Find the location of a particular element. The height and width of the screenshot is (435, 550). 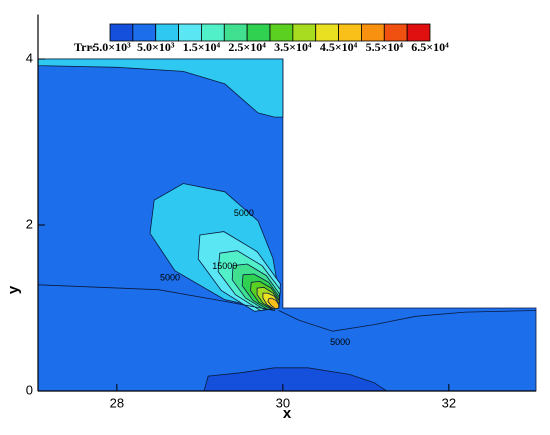

colorbar-label: 1.5×10⁴ is located at coordinates (202, 47).